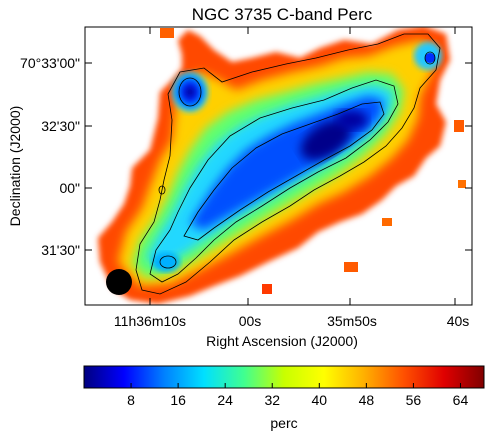 The width and height of the screenshot is (491, 437). What do you see at coordinates (50, 63) in the screenshot?
I see `y-tick-label: 70°33'00"` at bounding box center [50, 63].